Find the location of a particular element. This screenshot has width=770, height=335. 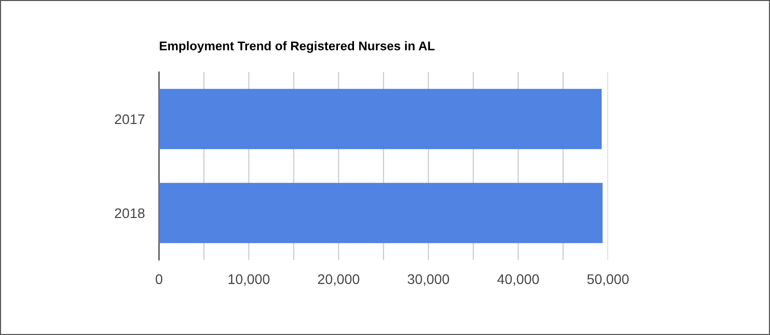

x-tick-label: 50,000 is located at coordinates (608, 280).